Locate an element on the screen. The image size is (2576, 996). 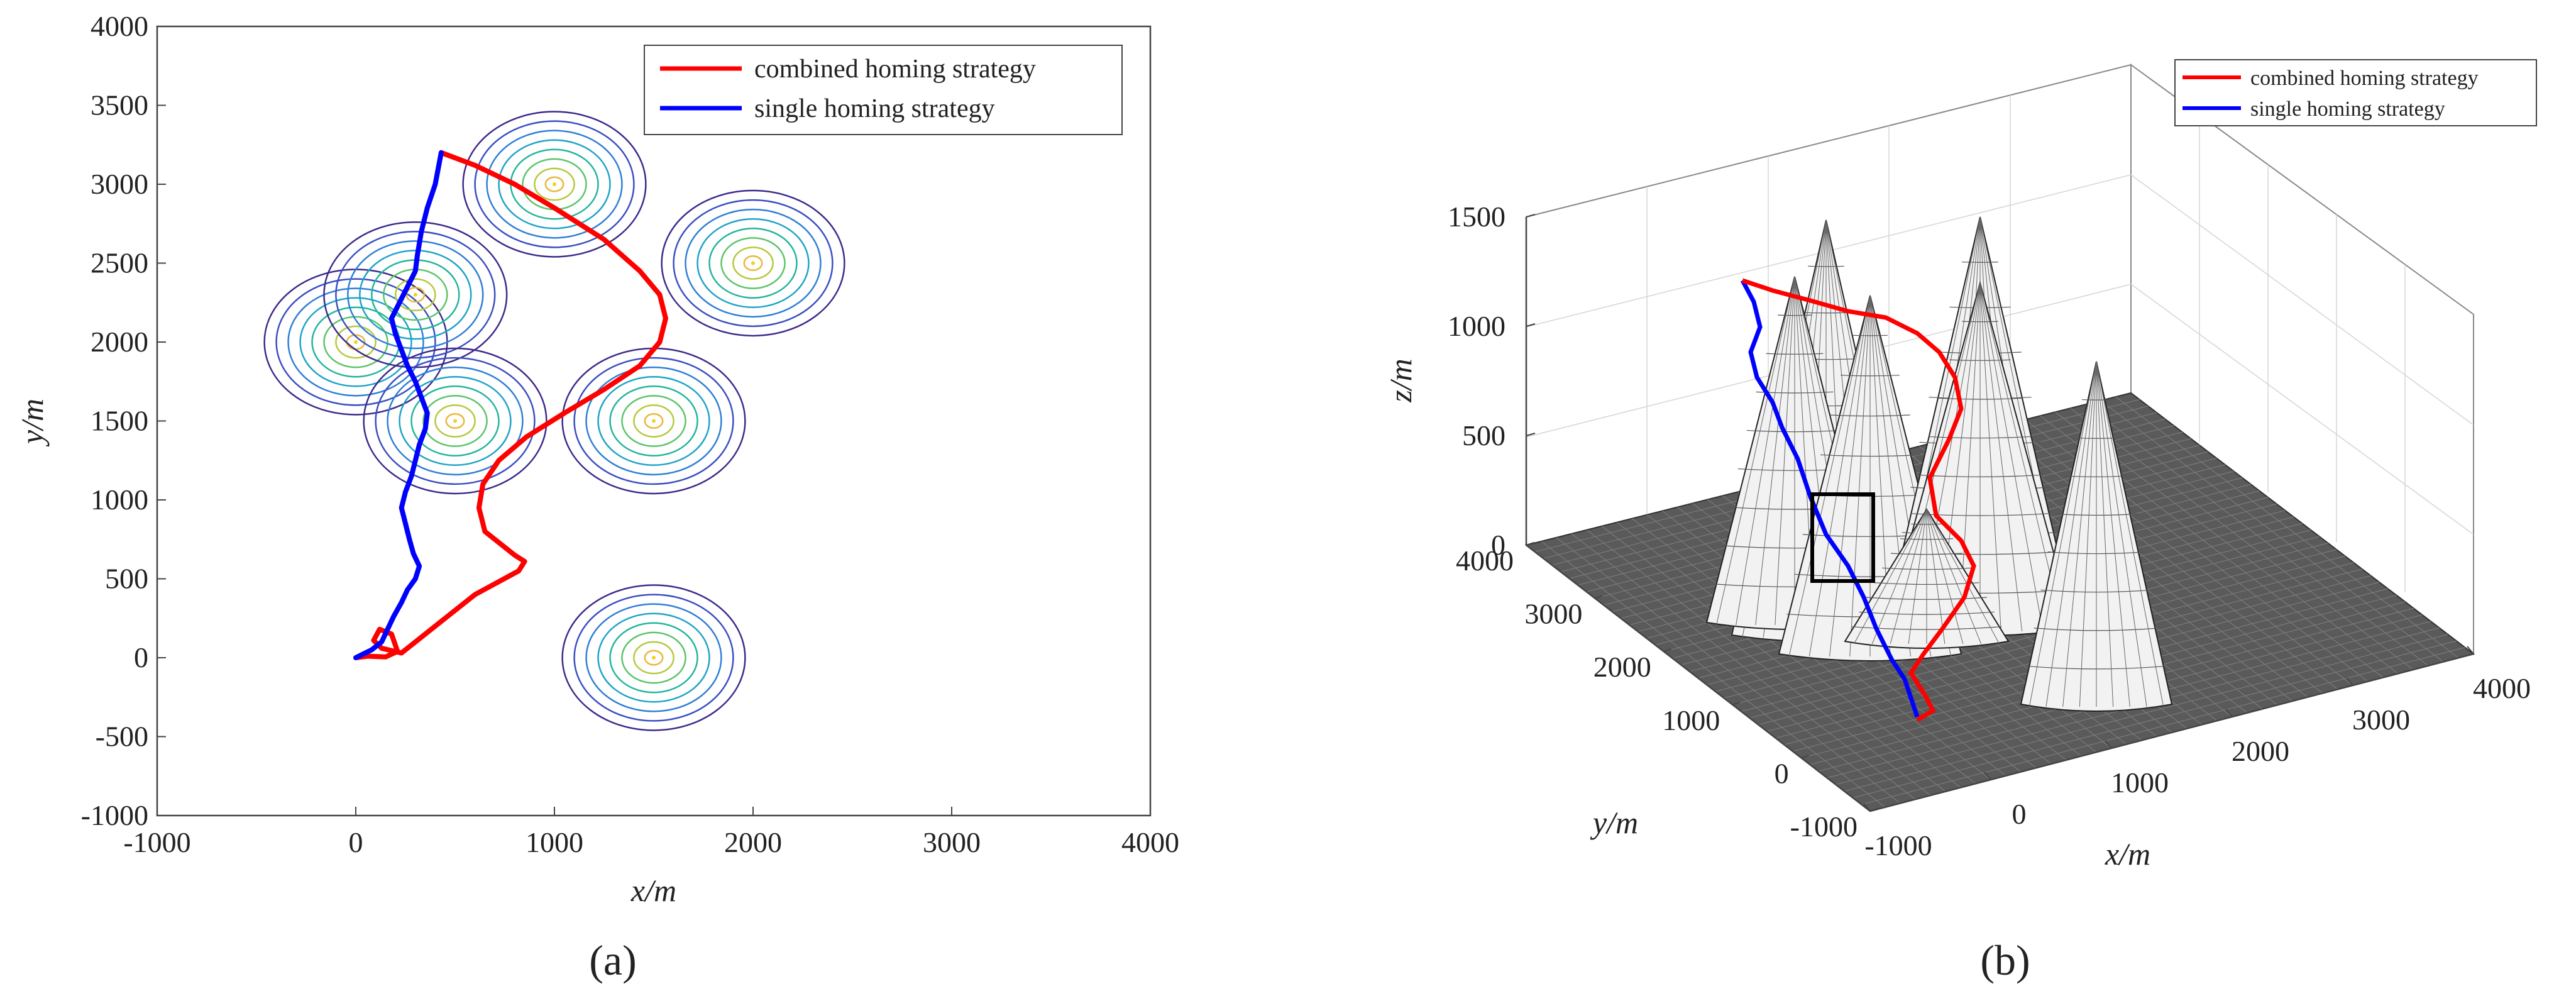
panel-b-y-tick-label: 4000 is located at coordinates (1485, 561).